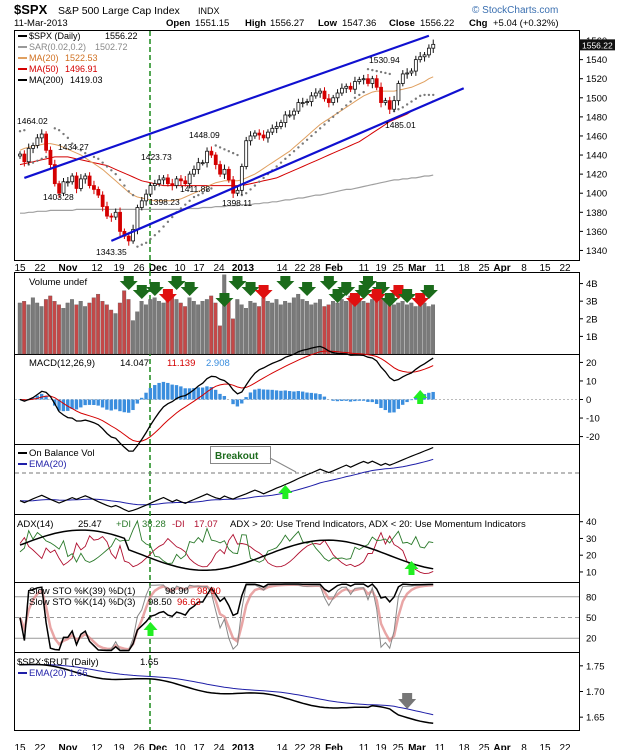 This screenshot has height=755, width=620. Describe the element at coordinates (237, 456) in the screenshot. I see `breakout-label: Breakout` at that location.